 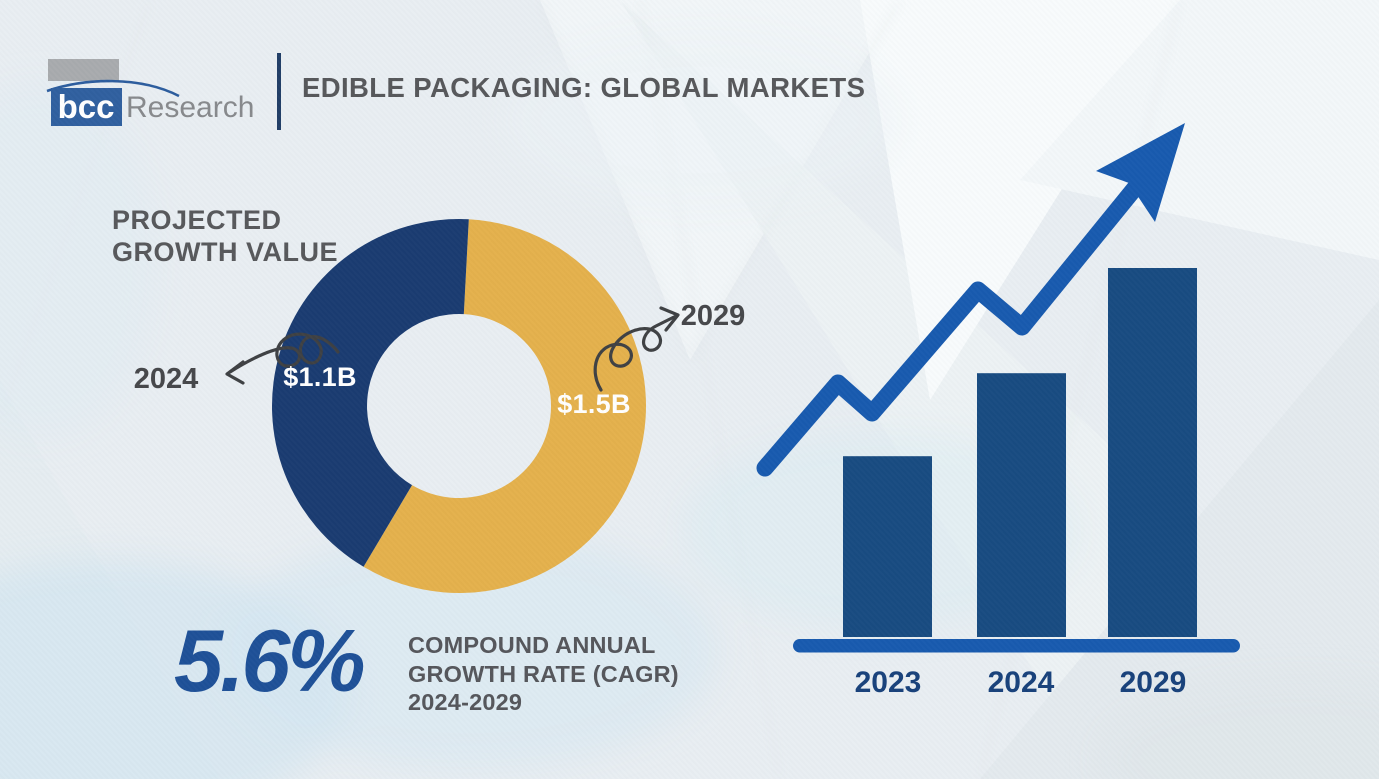 I want to click on cagr-line1: COMPOUND ANNUAL, so click(x=532, y=645).